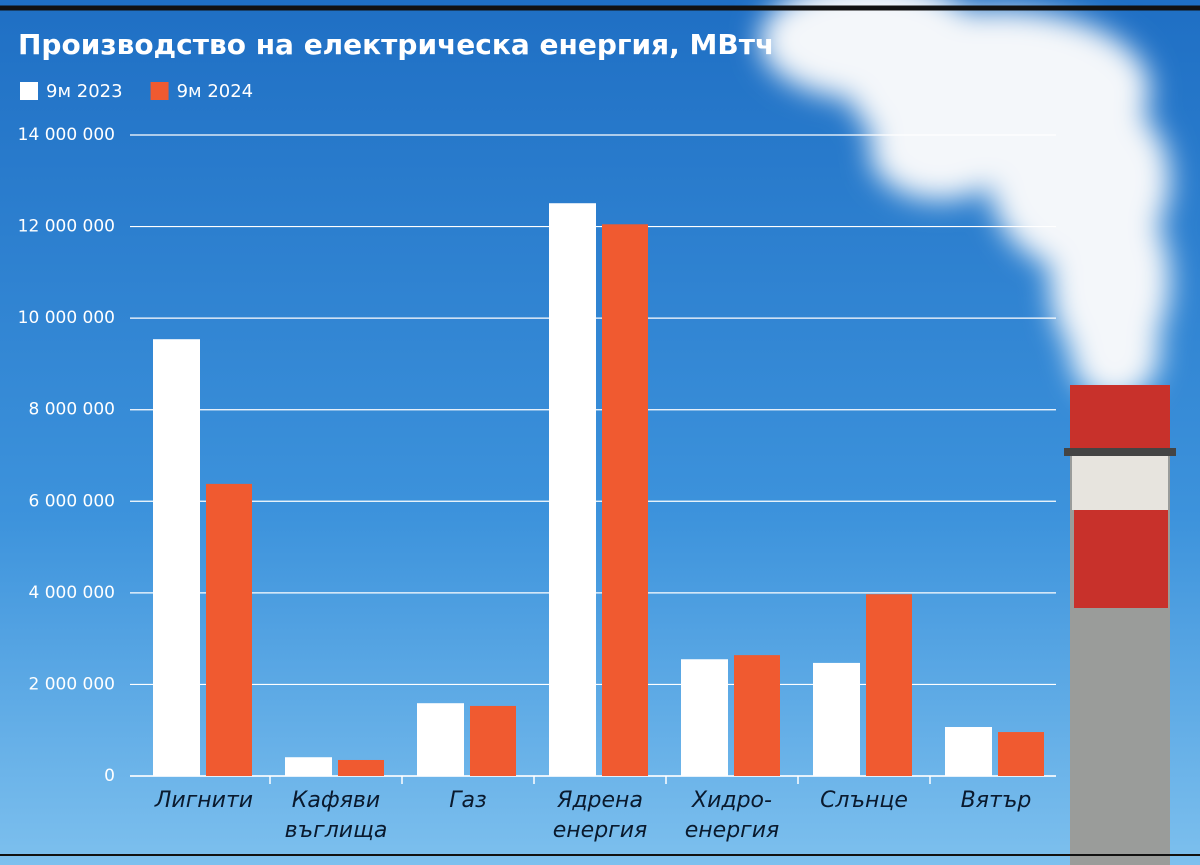 Image resolution: width=1200 pixels, height=865 pixels. I want to click on x-tick-label: Лигнити, so click(204, 800).